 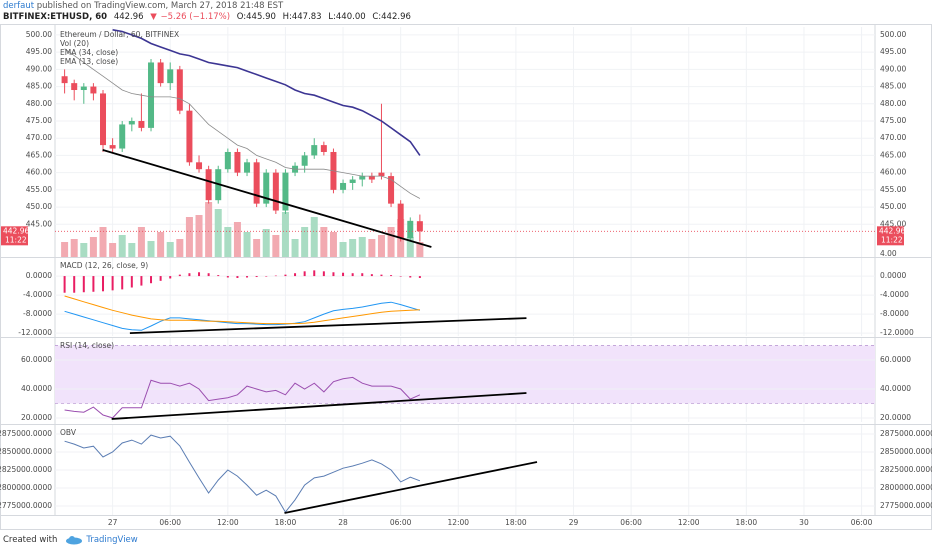 I want to click on x-tick-label: 29, so click(x=574, y=522).